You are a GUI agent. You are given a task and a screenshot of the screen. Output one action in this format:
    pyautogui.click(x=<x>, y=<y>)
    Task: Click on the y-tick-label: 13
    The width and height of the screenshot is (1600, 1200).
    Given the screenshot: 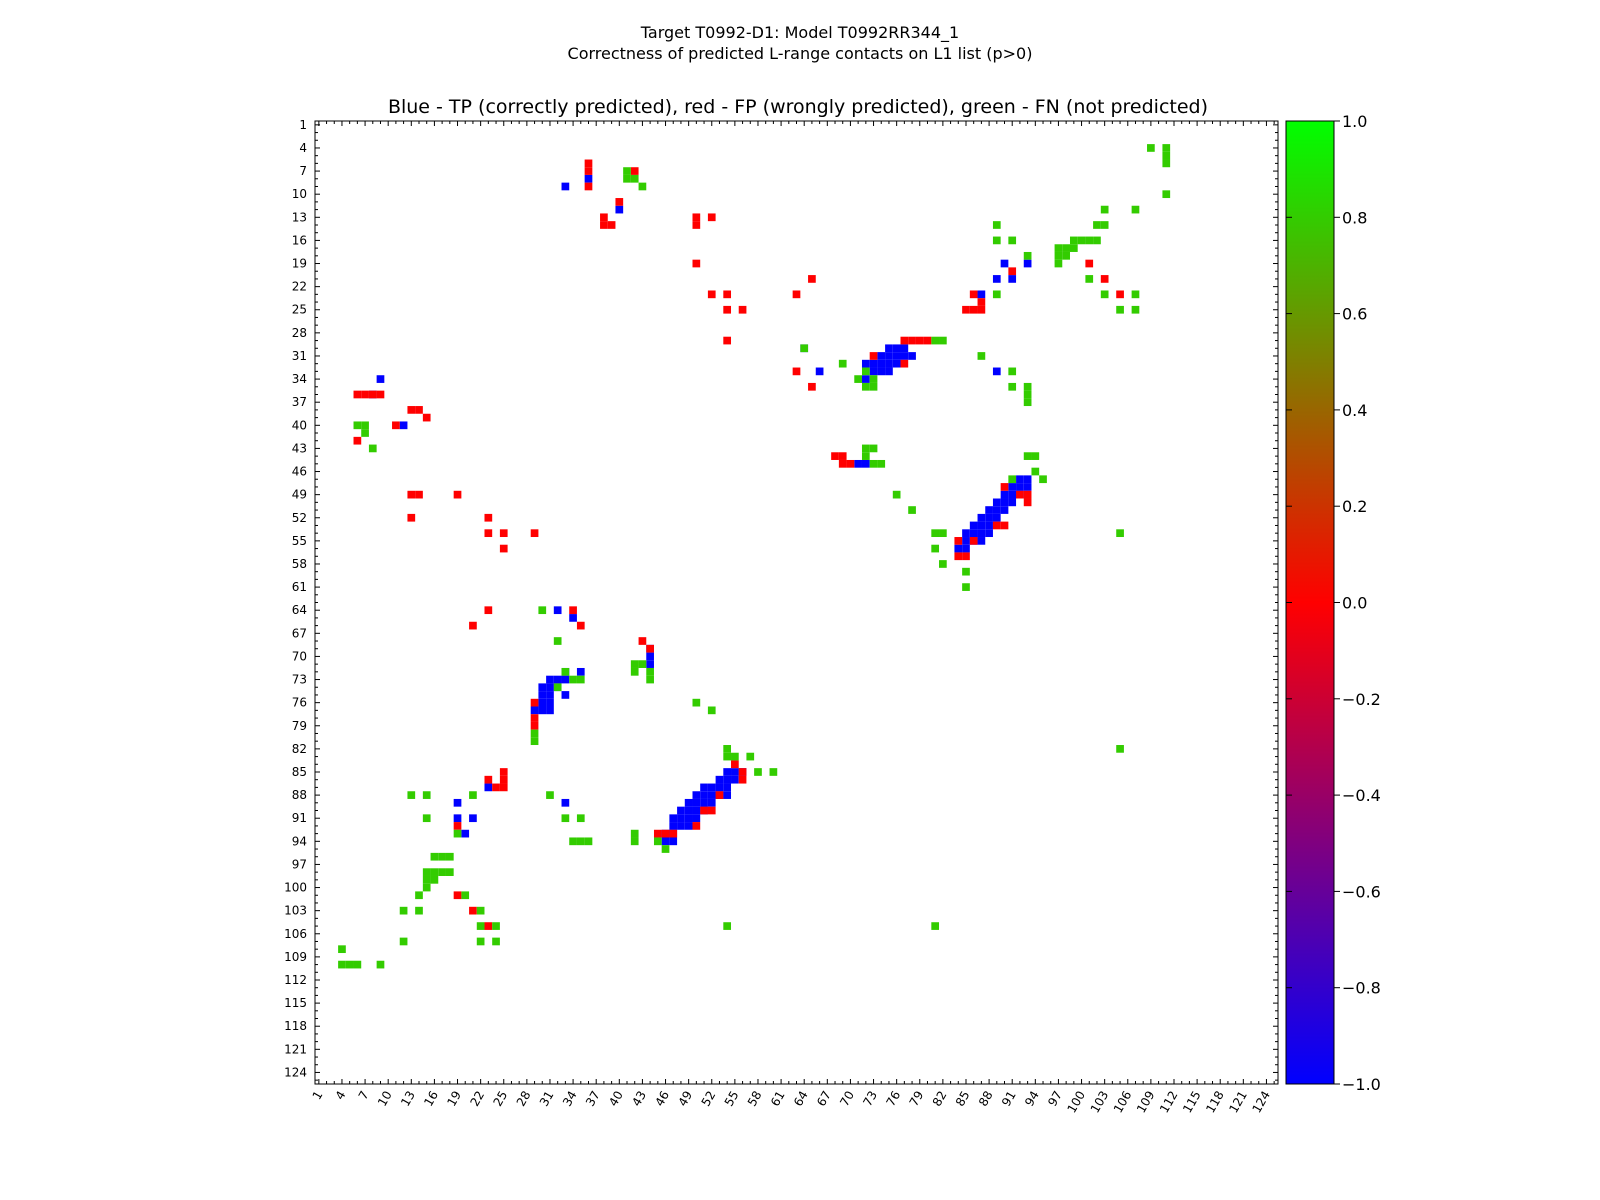 What is the action you would take?
    pyautogui.click(x=299, y=217)
    